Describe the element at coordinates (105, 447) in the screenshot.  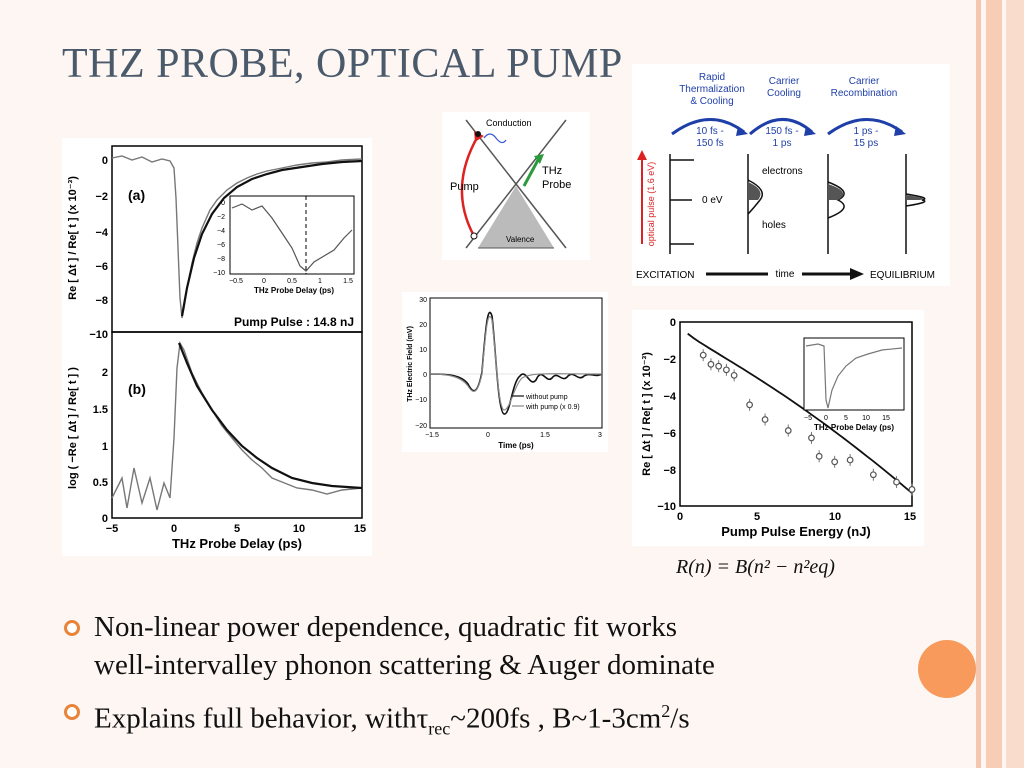
I see `ytick-b: 1` at that location.